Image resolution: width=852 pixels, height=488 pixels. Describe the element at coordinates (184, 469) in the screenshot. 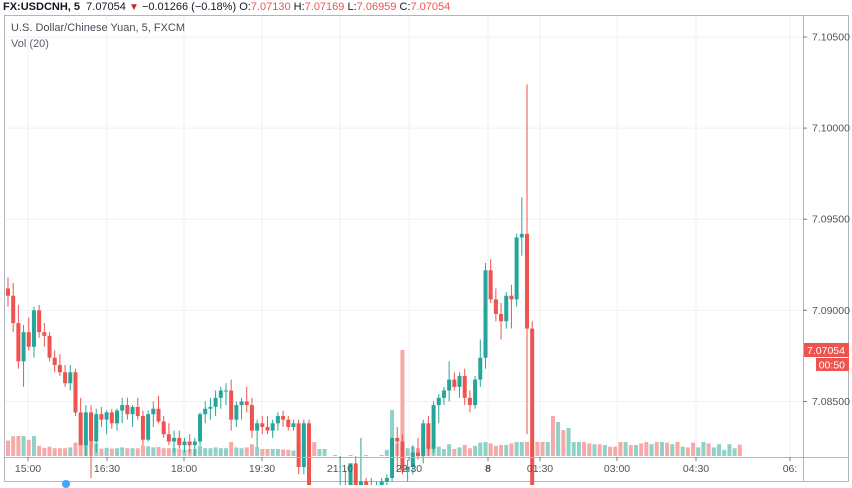

I see `time-axis-label: 18:00` at that location.